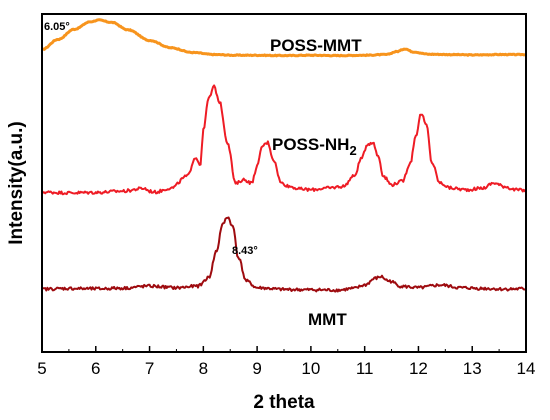  What do you see at coordinates (327, 319) in the screenshot?
I see `series-label-mmt: MMT` at bounding box center [327, 319].